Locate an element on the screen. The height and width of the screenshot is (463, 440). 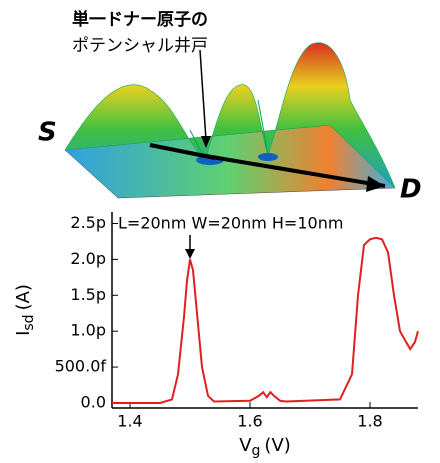
x-axis-title: Vg (V) is located at coordinates (265, 447).